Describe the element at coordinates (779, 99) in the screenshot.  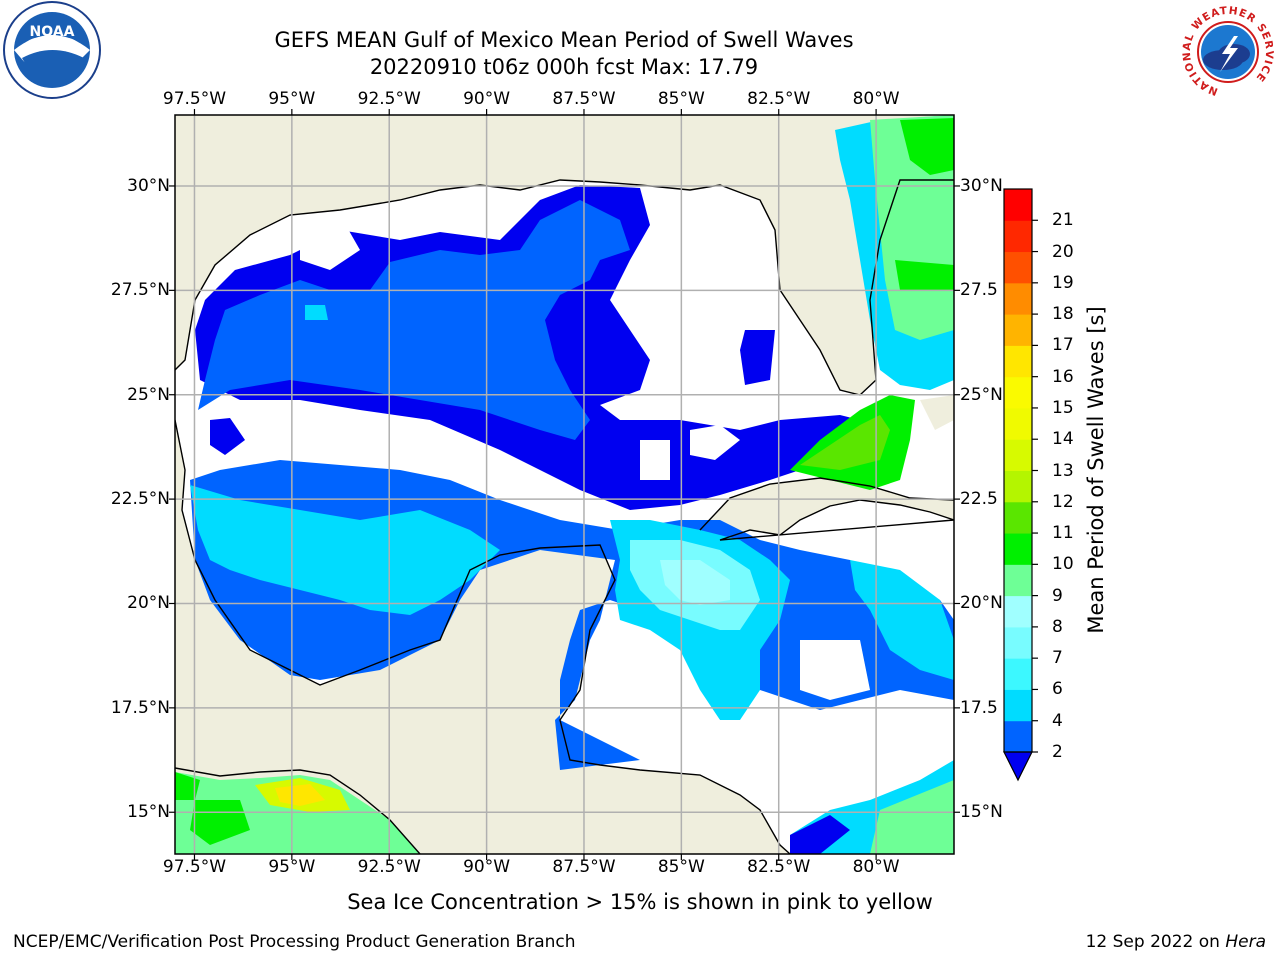
I see `lon-tick-label-top: 82.5°W` at that location.